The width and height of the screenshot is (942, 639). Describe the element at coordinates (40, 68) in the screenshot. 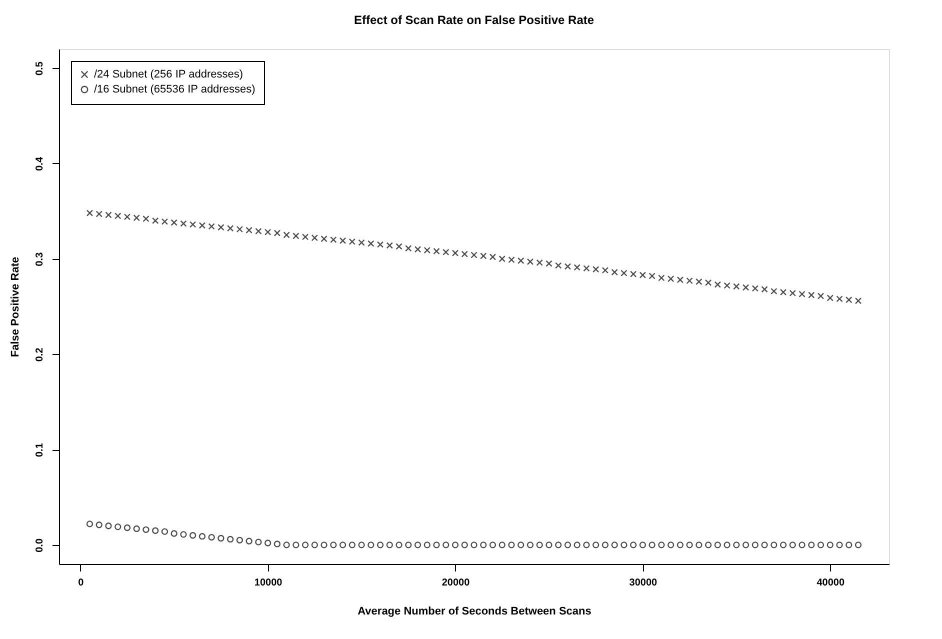

I see `y-tick-label: 0.5` at that location.